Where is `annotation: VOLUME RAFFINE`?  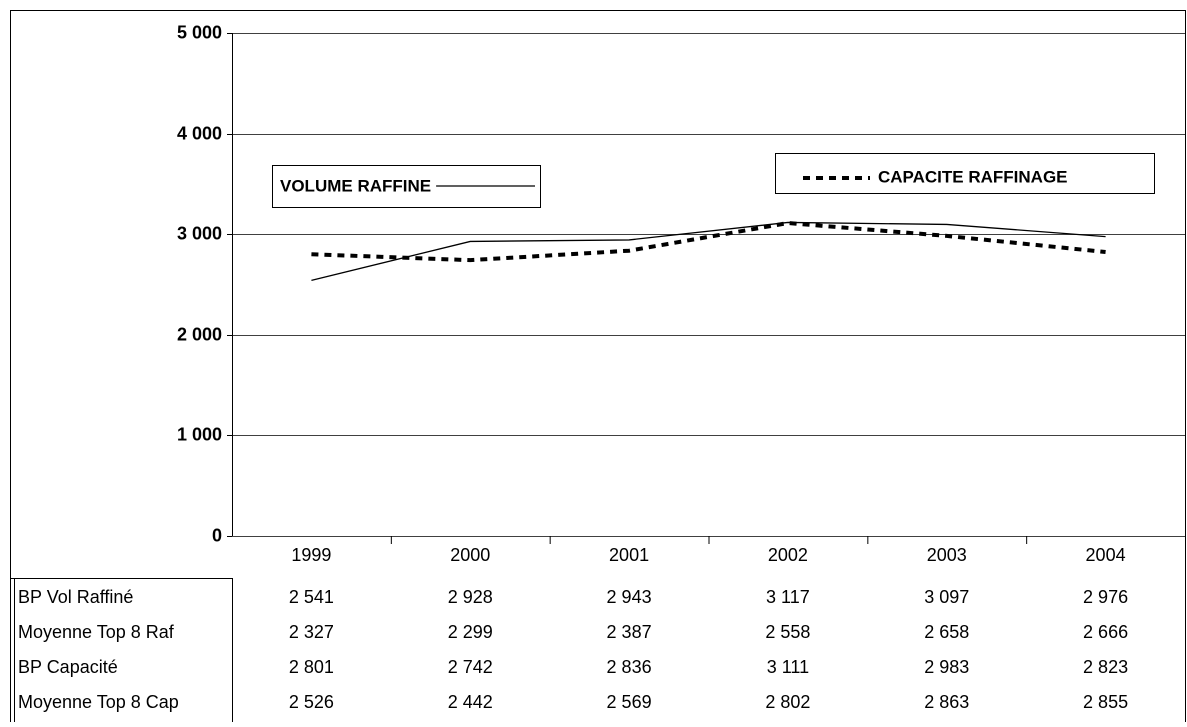 annotation: VOLUME RAFFINE is located at coordinates (355, 185).